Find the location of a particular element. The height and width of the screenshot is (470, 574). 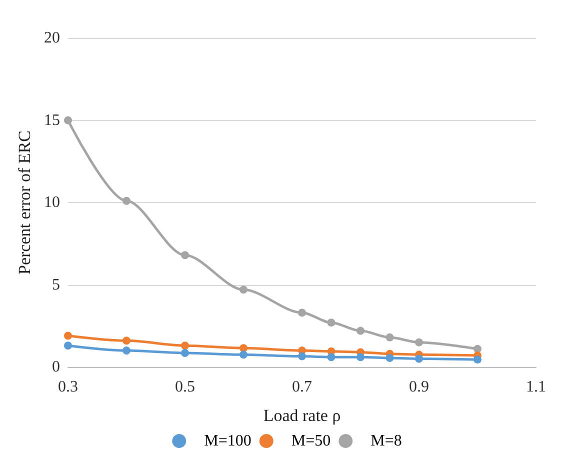

x-tick-label: 0.9 is located at coordinates (419, 387).